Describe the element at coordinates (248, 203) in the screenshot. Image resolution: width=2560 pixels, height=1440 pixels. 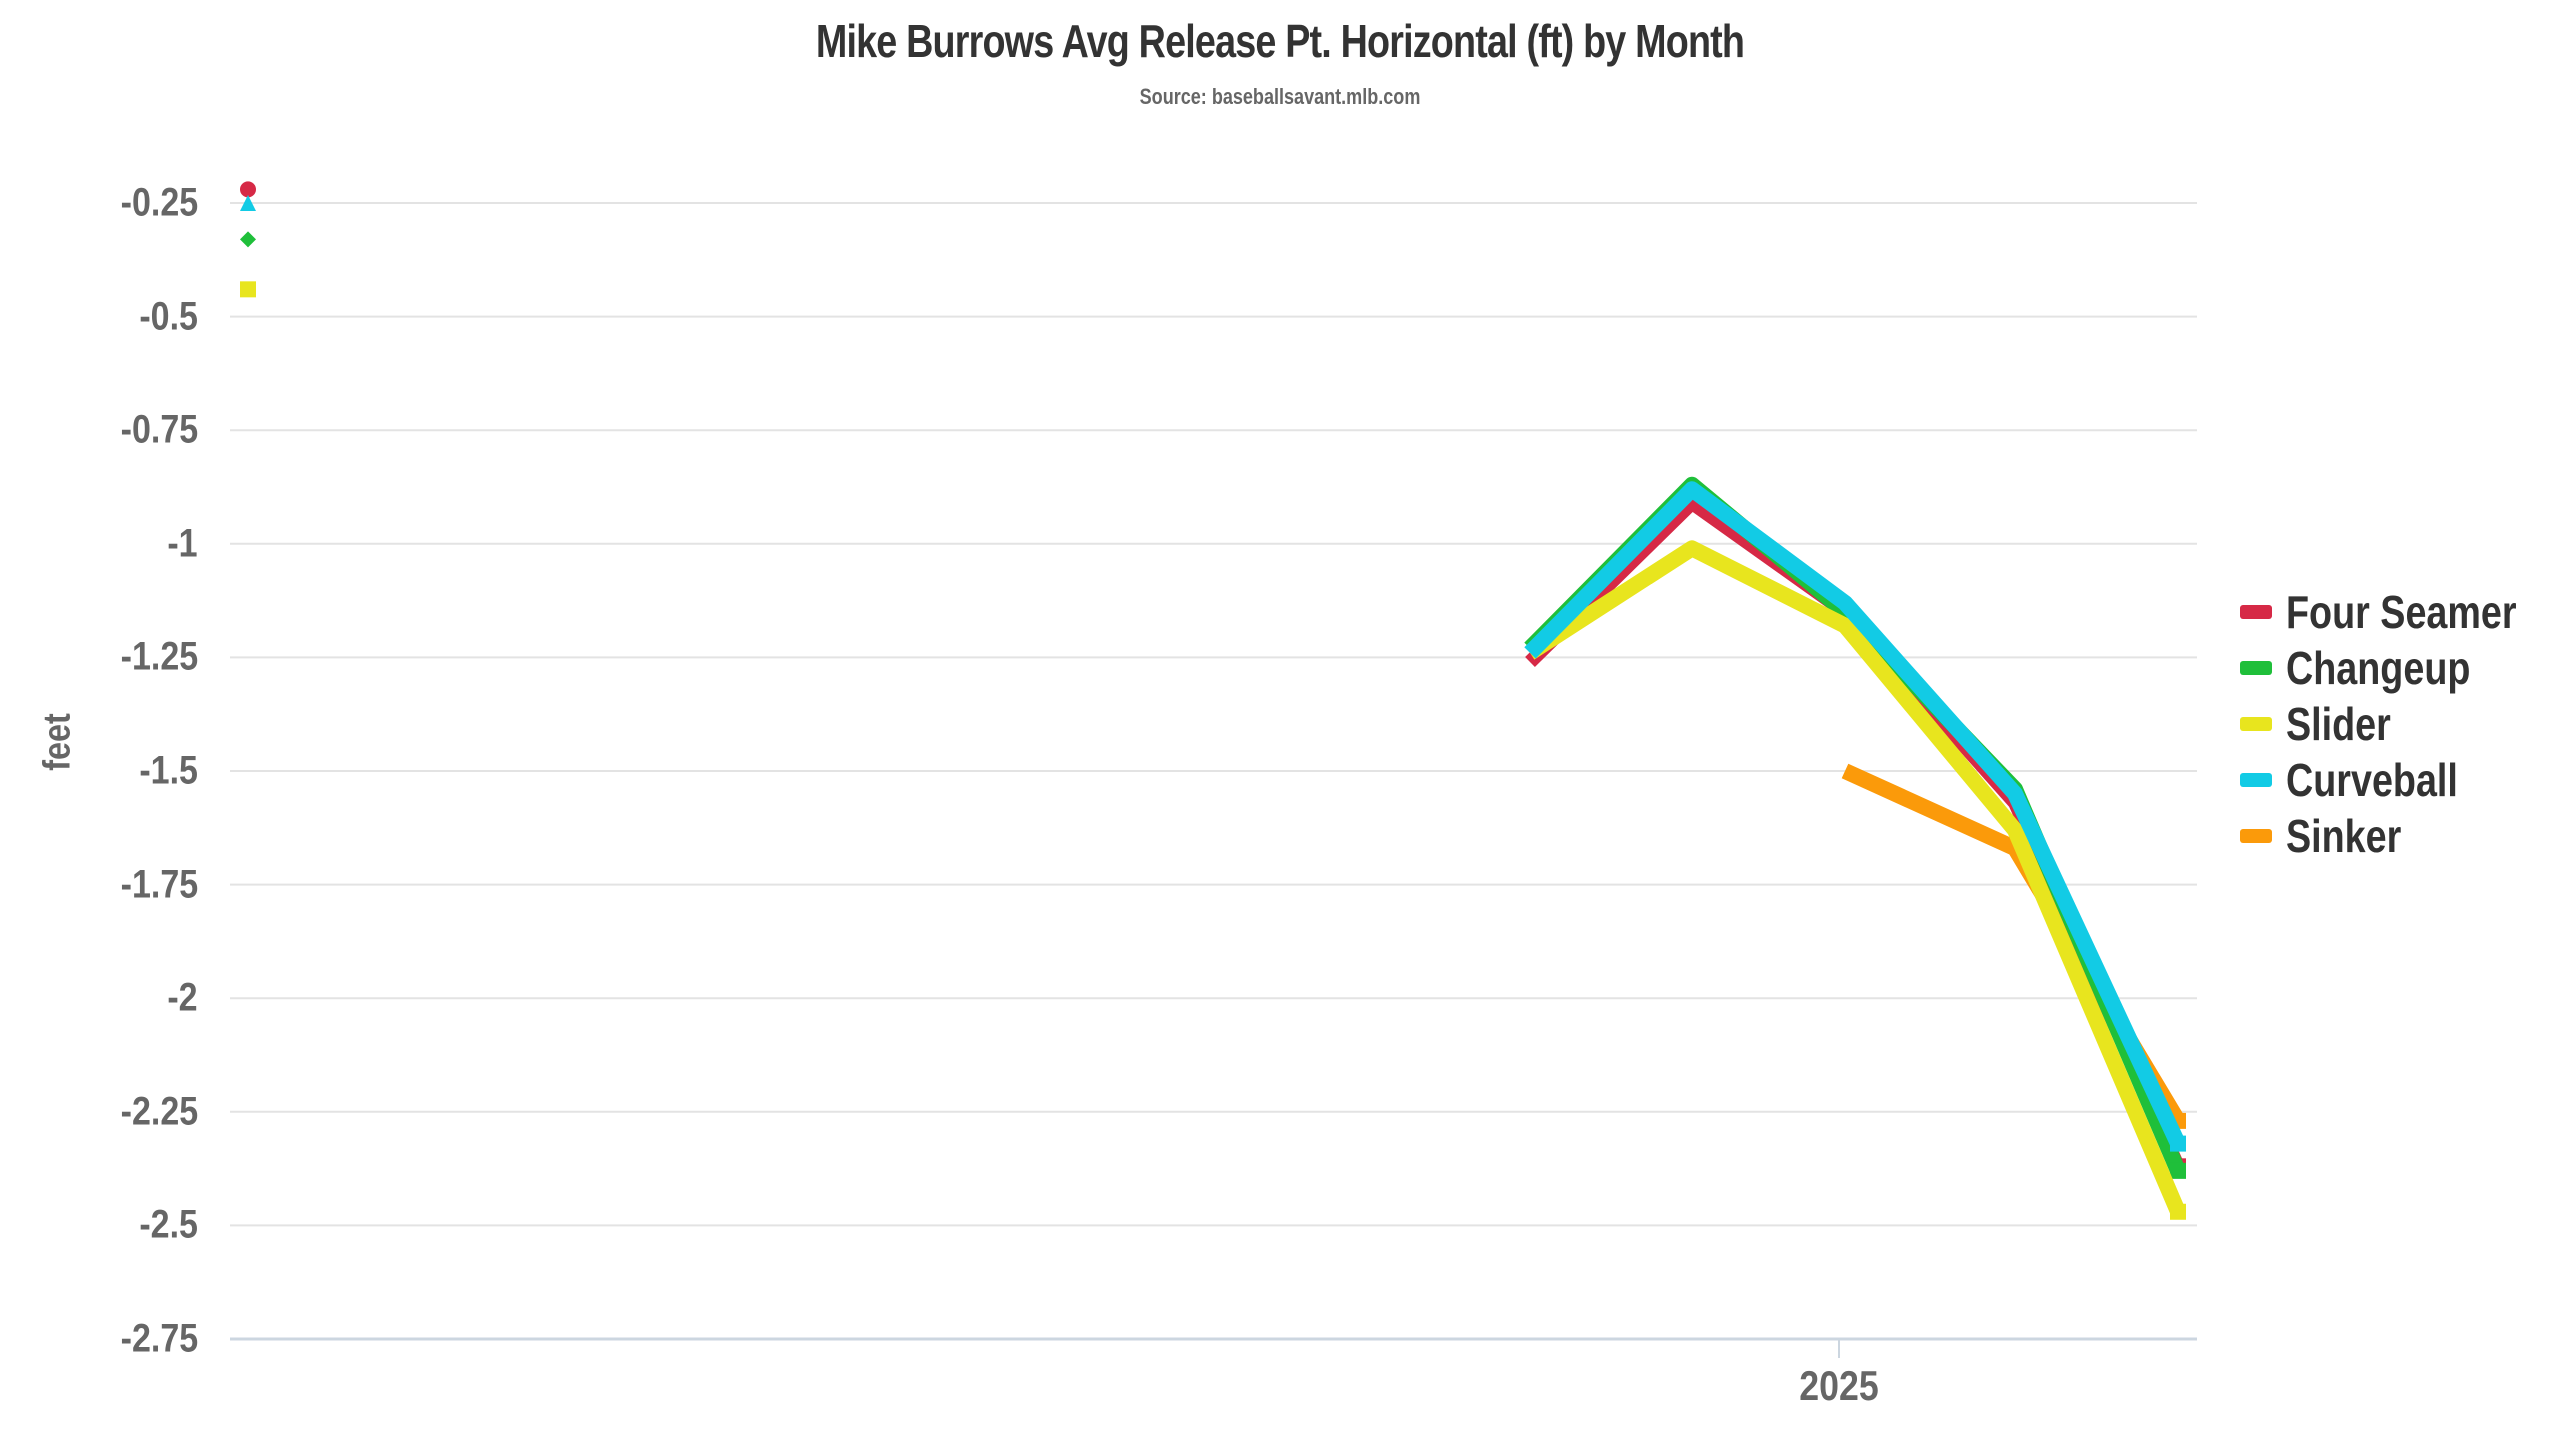
I see `triangle-marker-icon` at that location.